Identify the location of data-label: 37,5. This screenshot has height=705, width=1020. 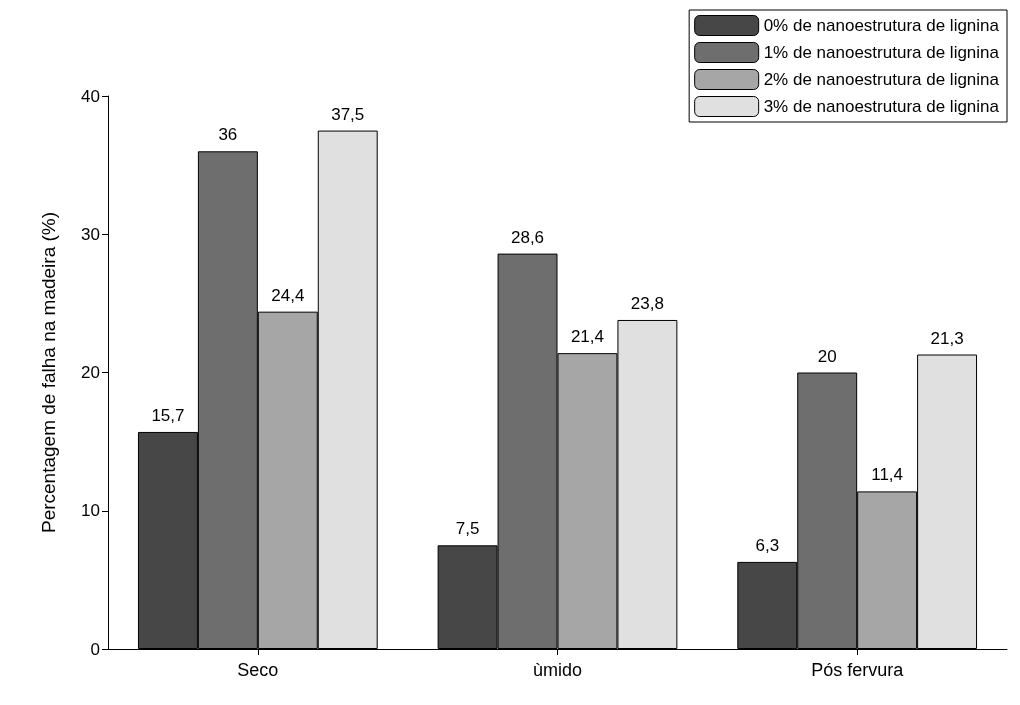
(348, 114).